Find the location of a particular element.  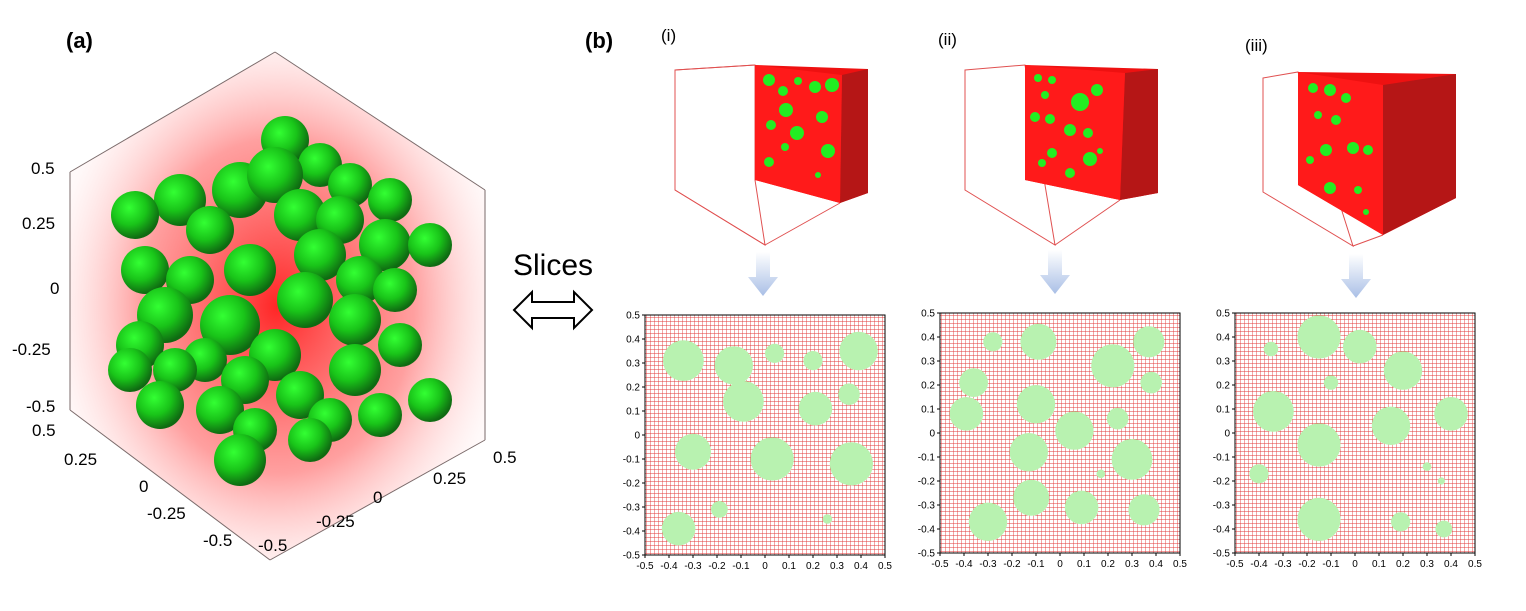

panel-a-label: (a) is located at coordinates (79, 40).